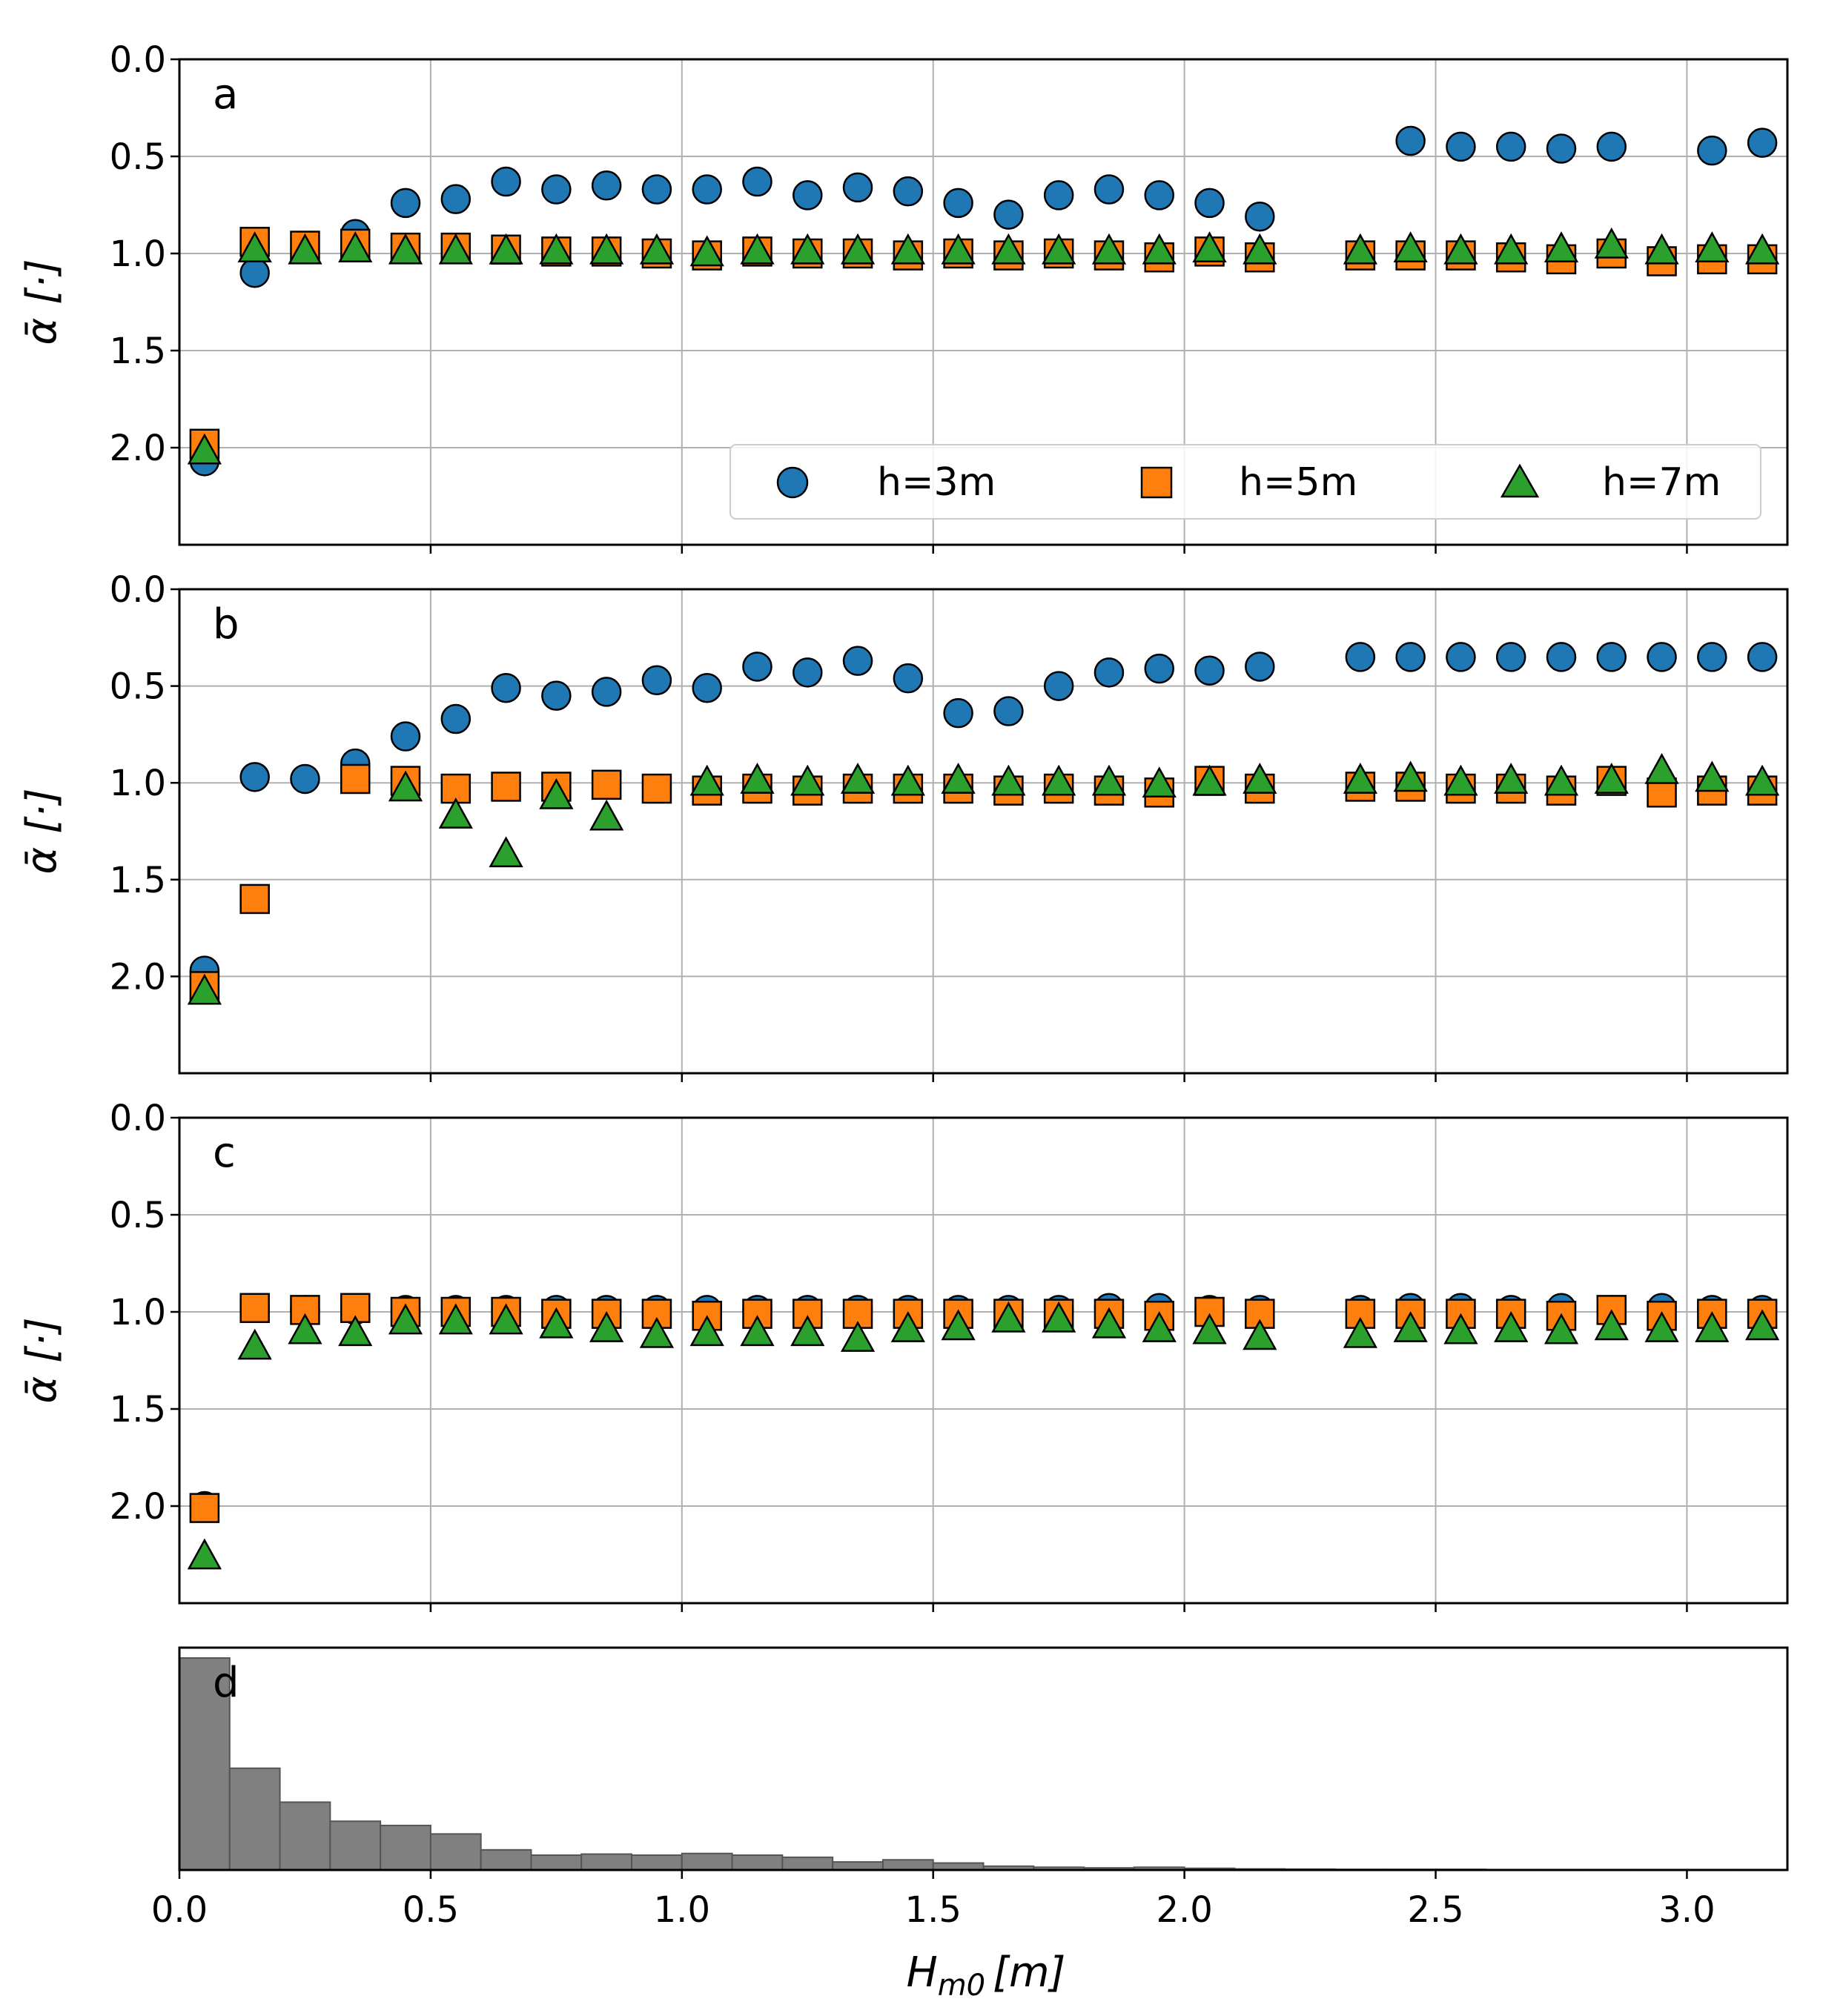  What do you see at coordinates (1661, 482) in the screenshot?
I see `legend-entry-h7: h=7m` at bounding box center [1661, 482].